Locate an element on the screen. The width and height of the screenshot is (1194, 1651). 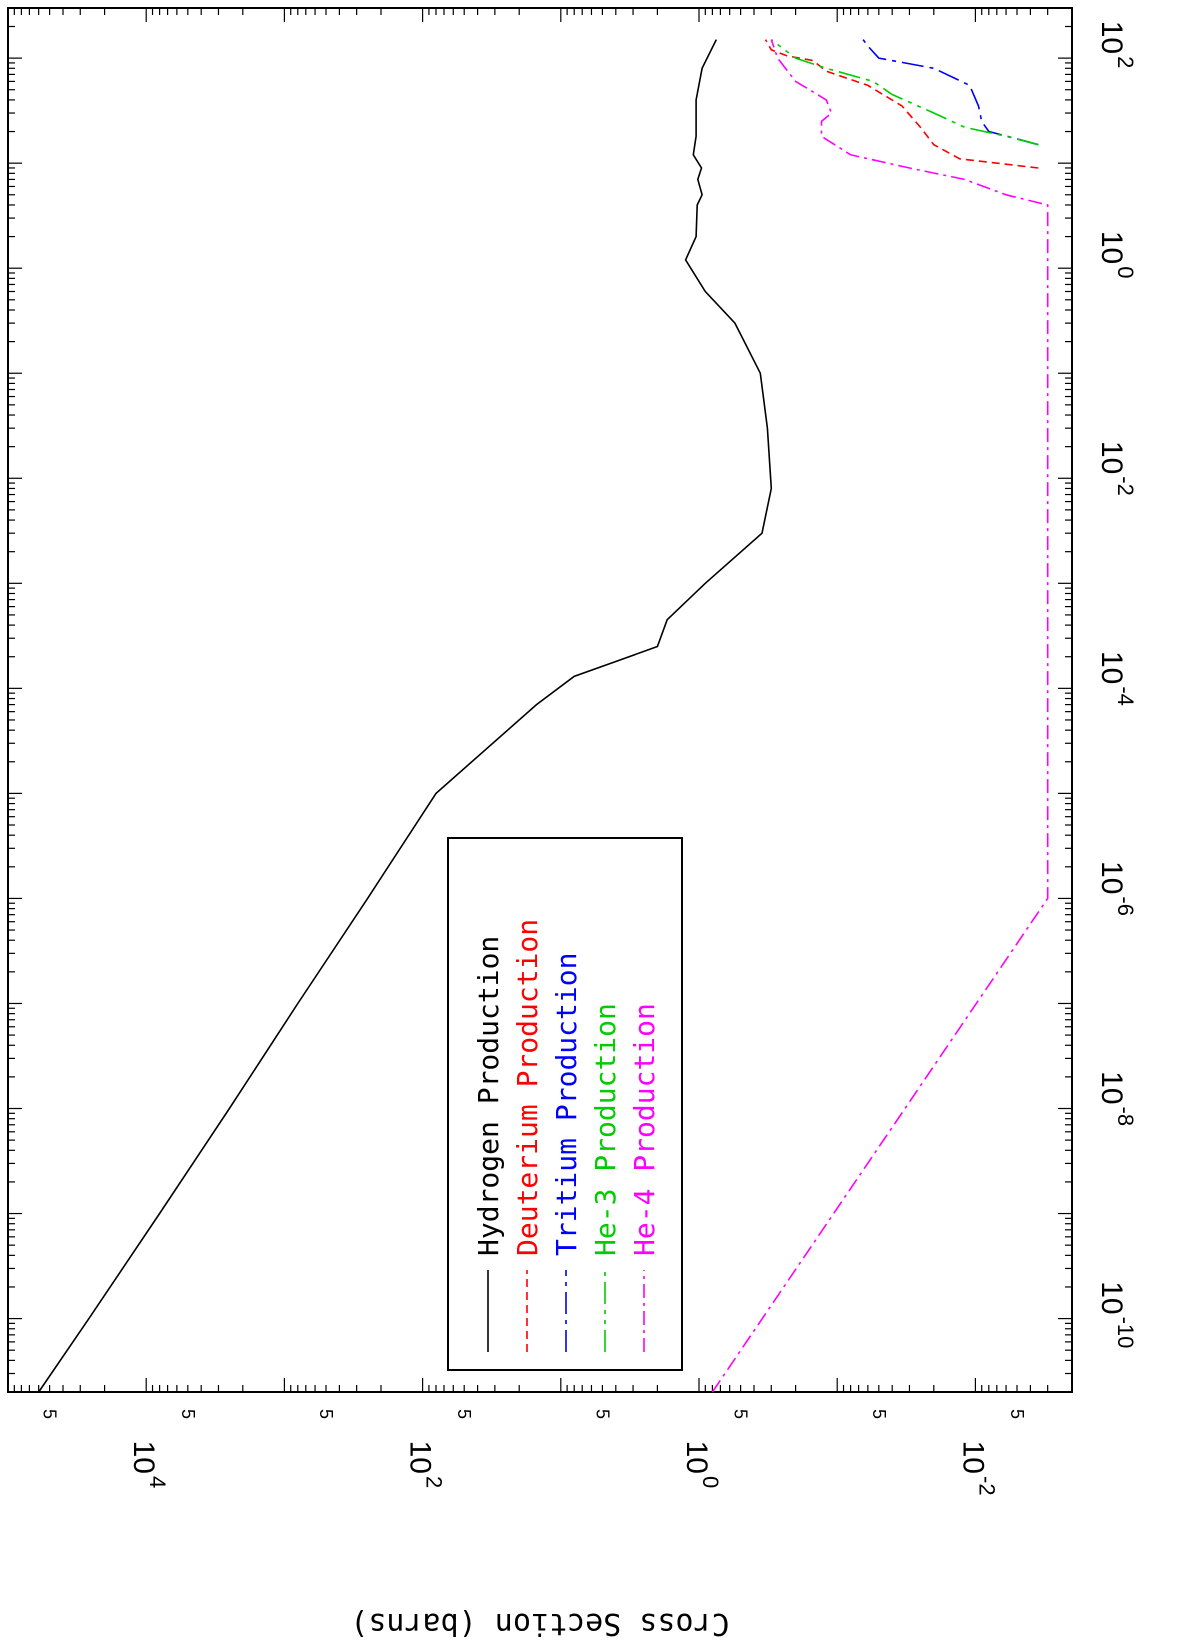
svg-text: -8 is located at coordinates (1125, 1117).